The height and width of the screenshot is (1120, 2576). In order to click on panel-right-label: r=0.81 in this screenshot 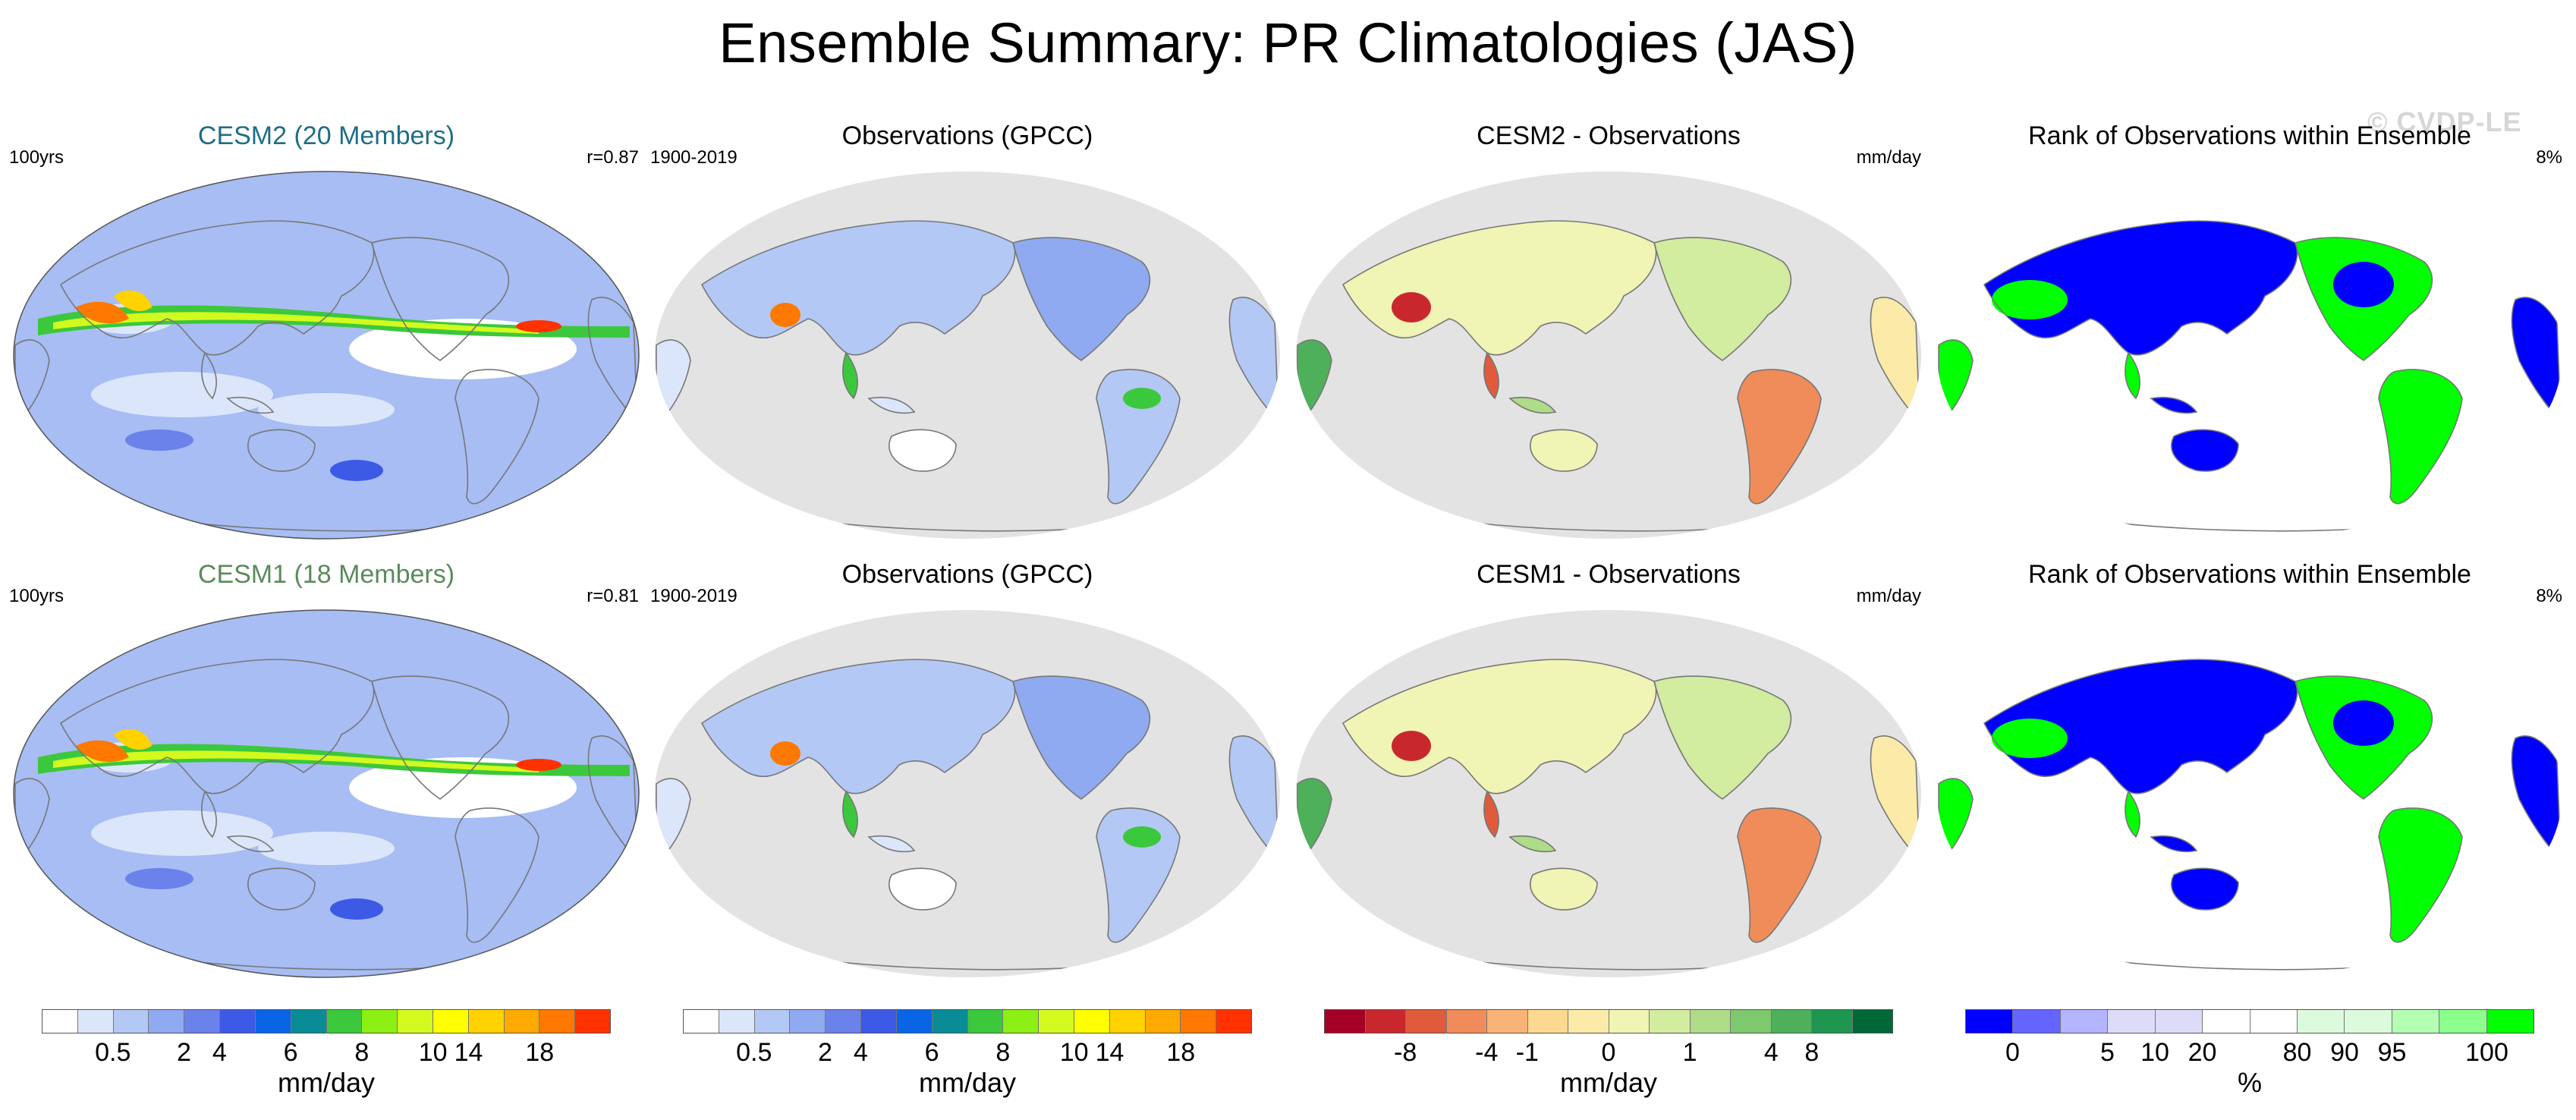, I will do `click(613, 596)`.